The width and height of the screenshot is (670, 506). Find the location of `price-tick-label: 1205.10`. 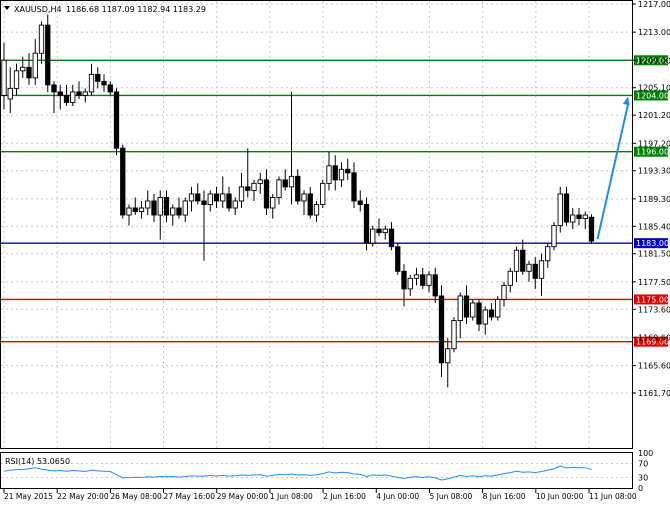

price-tick-label: 1205.10 is located at coordinates (654, 88).